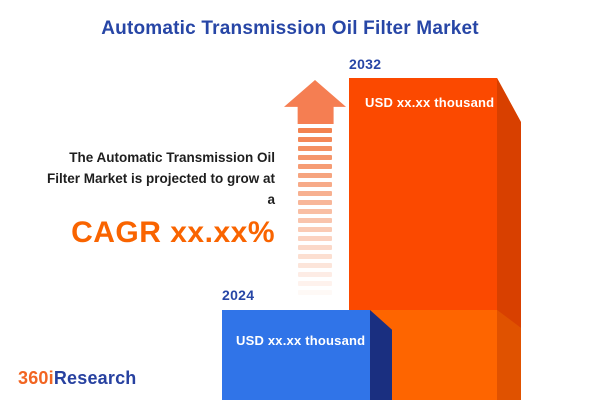 The width and height of the screenshot is (600, 400). Describe the element at coordinates (36, 378) in the screenshot. I see `logo-part-360i: 360i` at that location.